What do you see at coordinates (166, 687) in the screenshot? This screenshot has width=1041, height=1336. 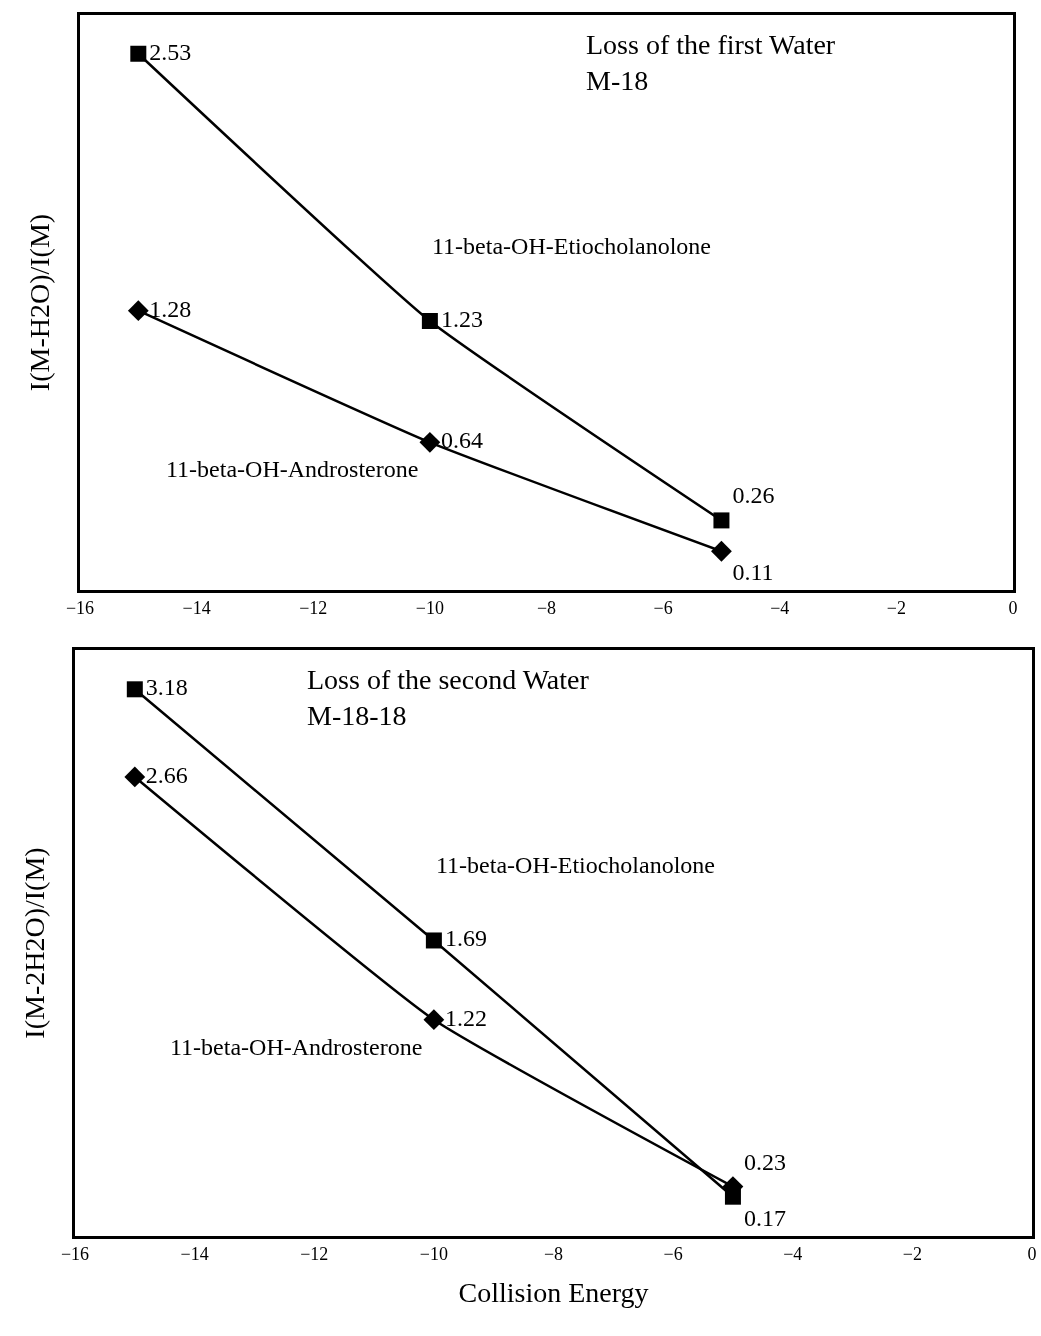 I see `data-label: 3.18` at bounding box center [166, 687].